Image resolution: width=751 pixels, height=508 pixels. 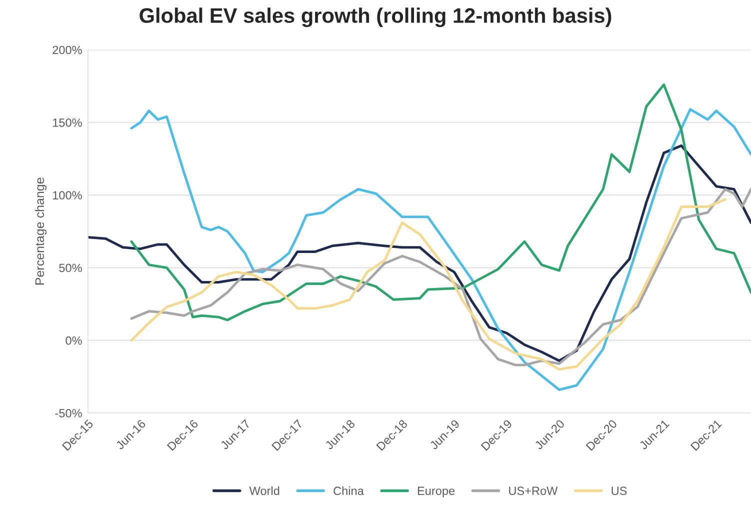 I want to click on y-tick-label: 0%, so click(x=74, y=340).